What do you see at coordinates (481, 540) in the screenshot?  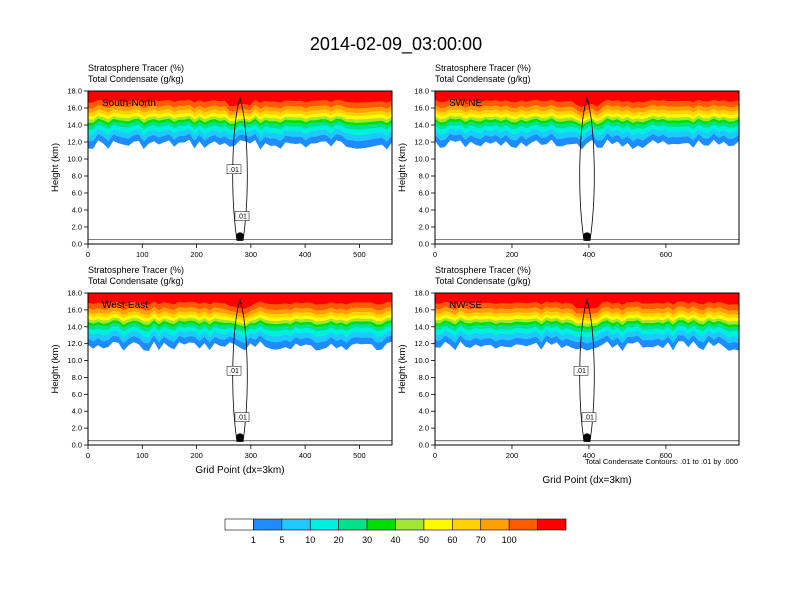 I see `colorbar-label: 70` at bounding box center [481, 540].